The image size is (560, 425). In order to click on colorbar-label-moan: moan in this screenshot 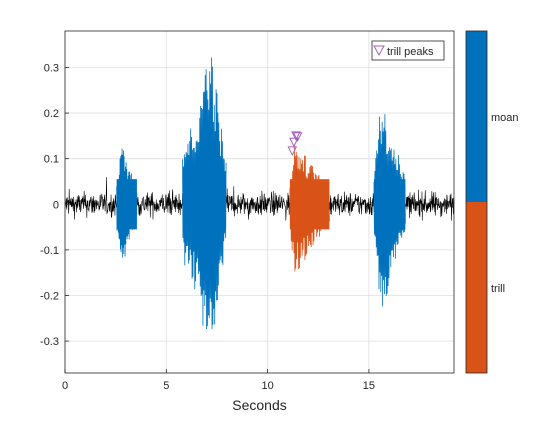, I will do `click(505, 118)`.